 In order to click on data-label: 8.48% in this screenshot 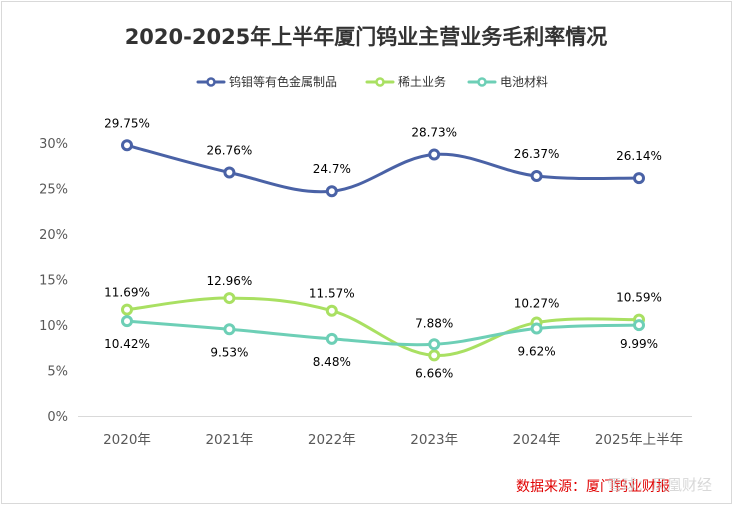, I will do `click(332, 362)`.